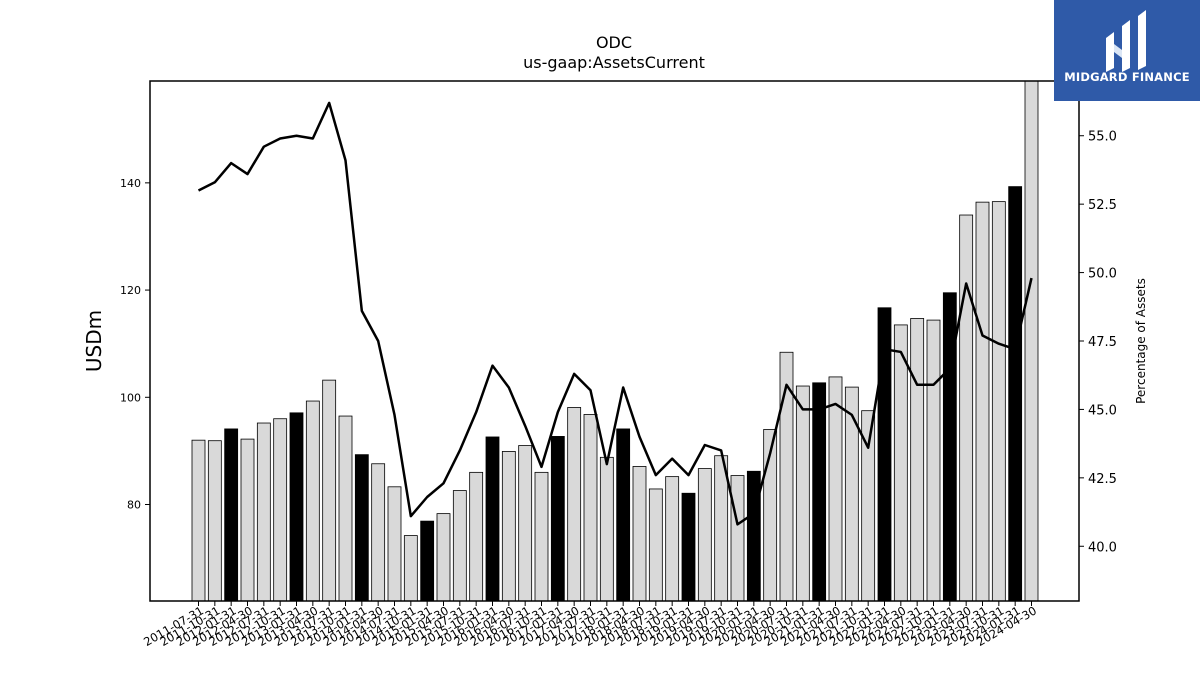 Image resolution: width=1200 pixels, height=675 pixels. What do you see at coordinates (1102, 479) in the screenshot?
I see `y2-tick-label: 42.5` at bounding box center [1102, 479].